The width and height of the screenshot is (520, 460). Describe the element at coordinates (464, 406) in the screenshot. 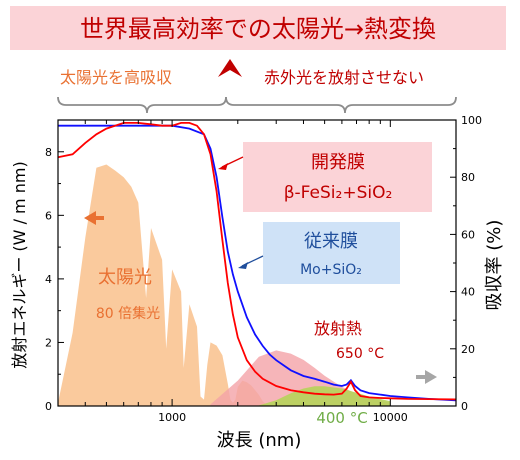

I see `y-right-tick-label: 0` at that location.